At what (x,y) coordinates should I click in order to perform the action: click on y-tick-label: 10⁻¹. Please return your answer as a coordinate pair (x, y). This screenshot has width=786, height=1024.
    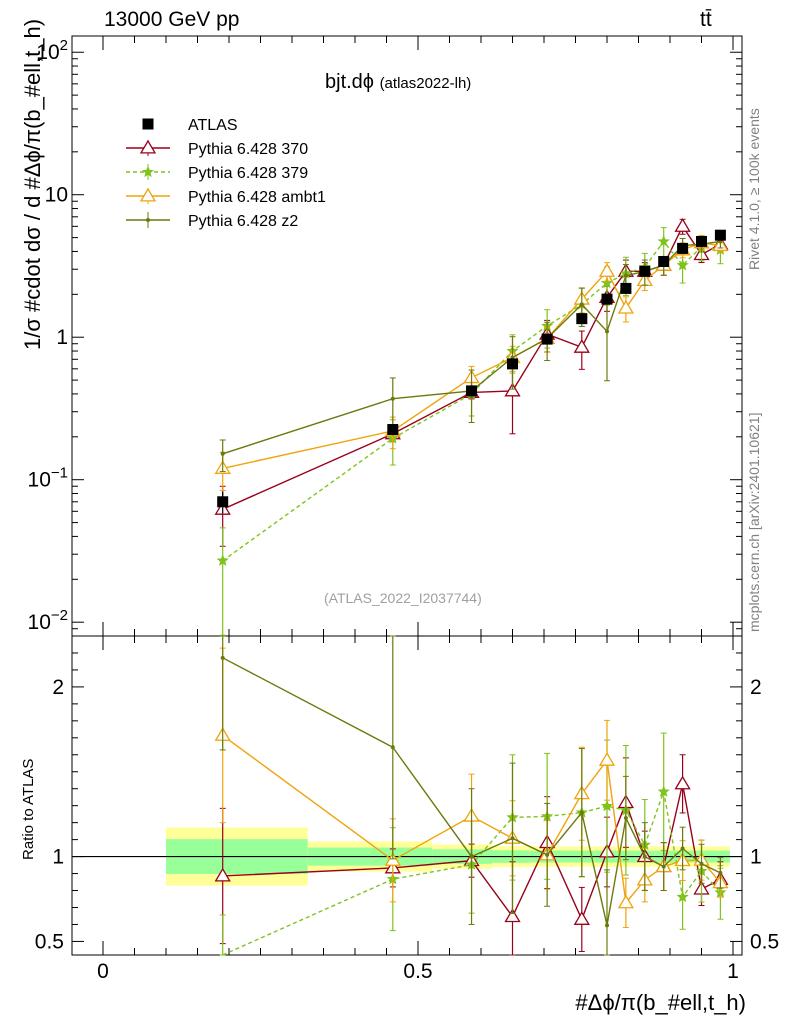
    Looking at the image, I should click on (48, 478).